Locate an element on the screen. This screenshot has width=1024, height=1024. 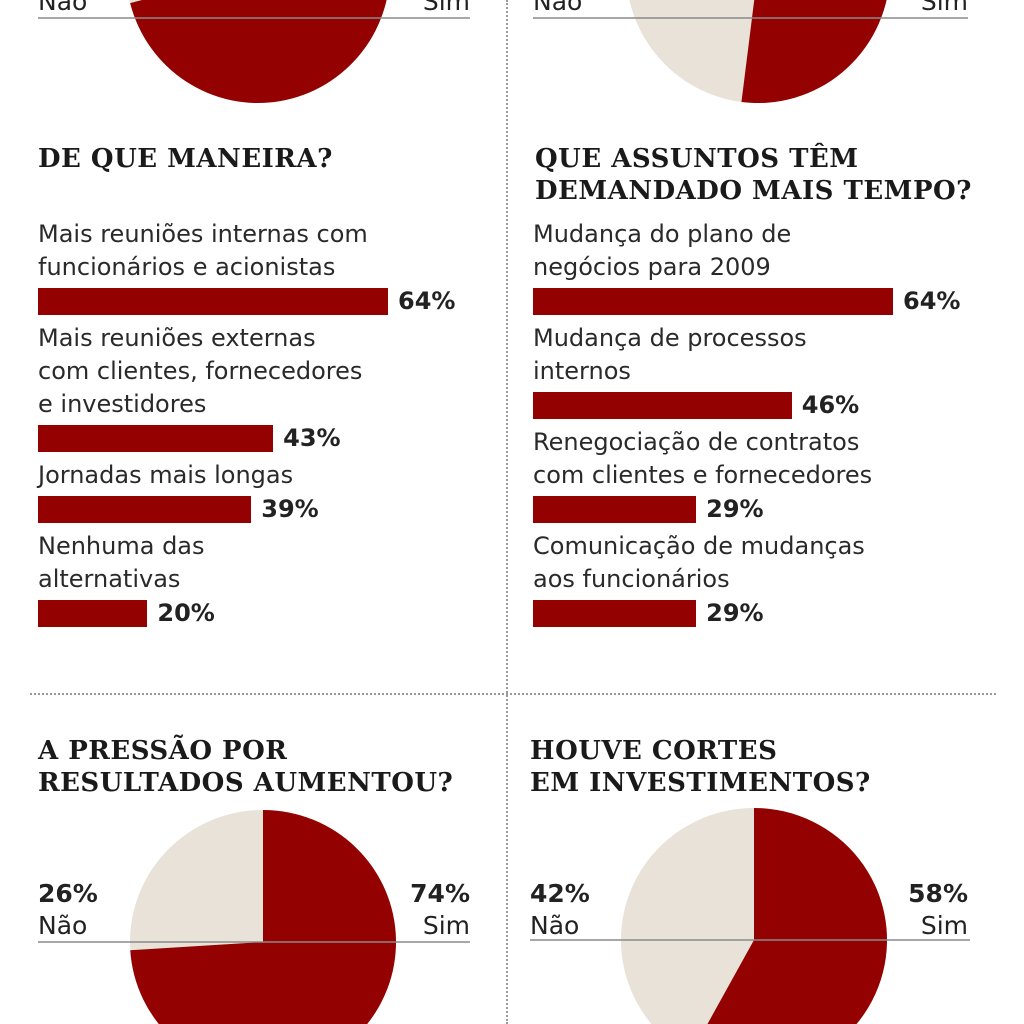
bar-category-label: e investidores is located at coordinates (122, 404).